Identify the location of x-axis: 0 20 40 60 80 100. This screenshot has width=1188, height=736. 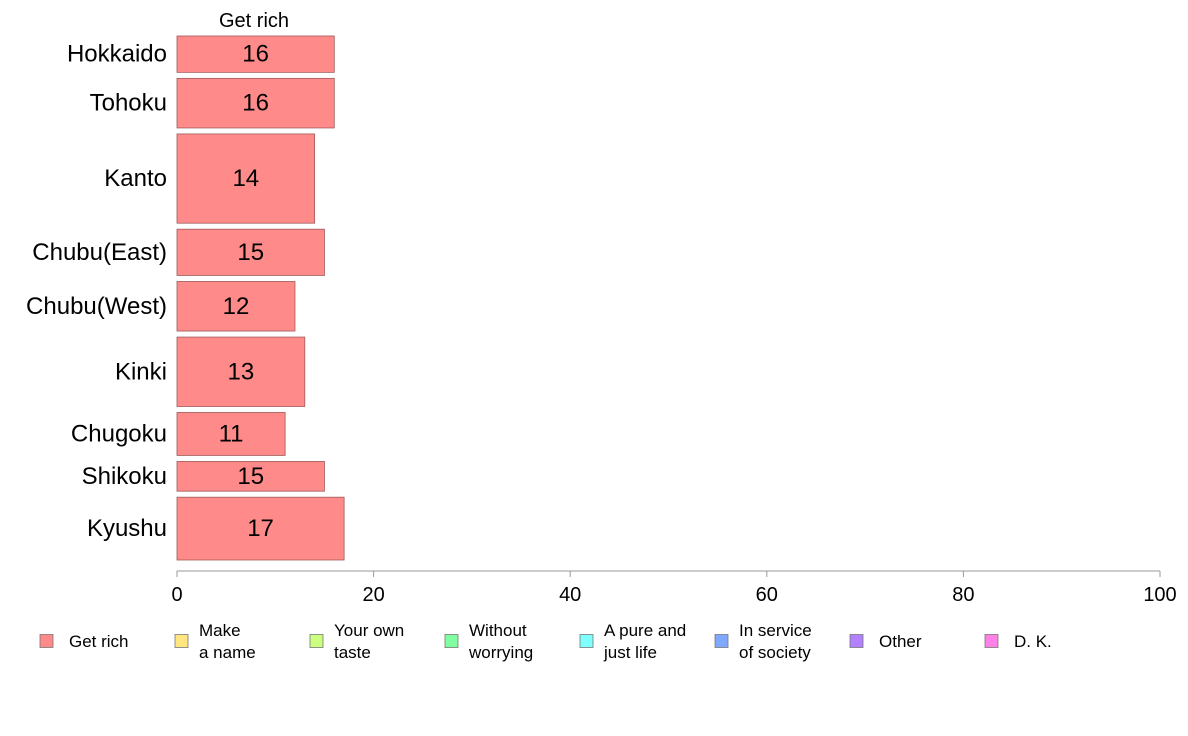
(674, 588).